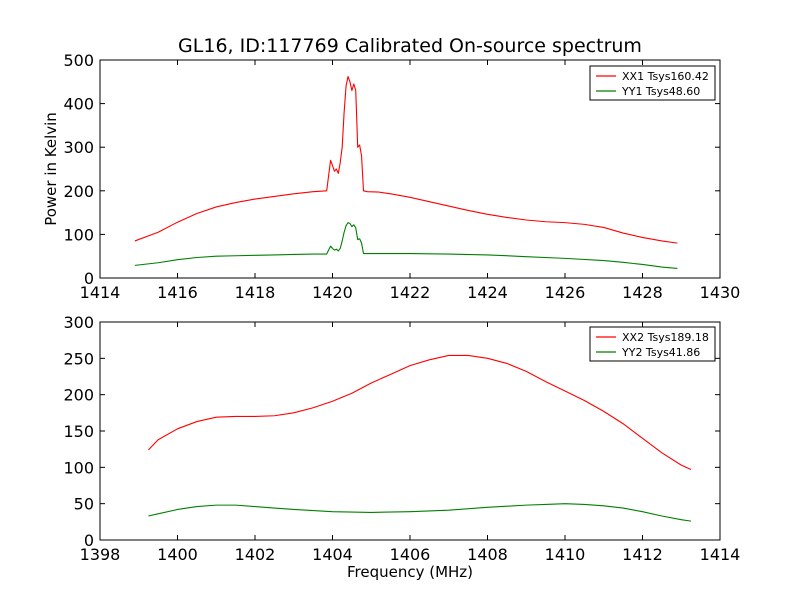  What do you see at coordinates (84, 504) in the screenshot?
I see `panel2-ytick-label: 50` at bounding box center [84, 504].